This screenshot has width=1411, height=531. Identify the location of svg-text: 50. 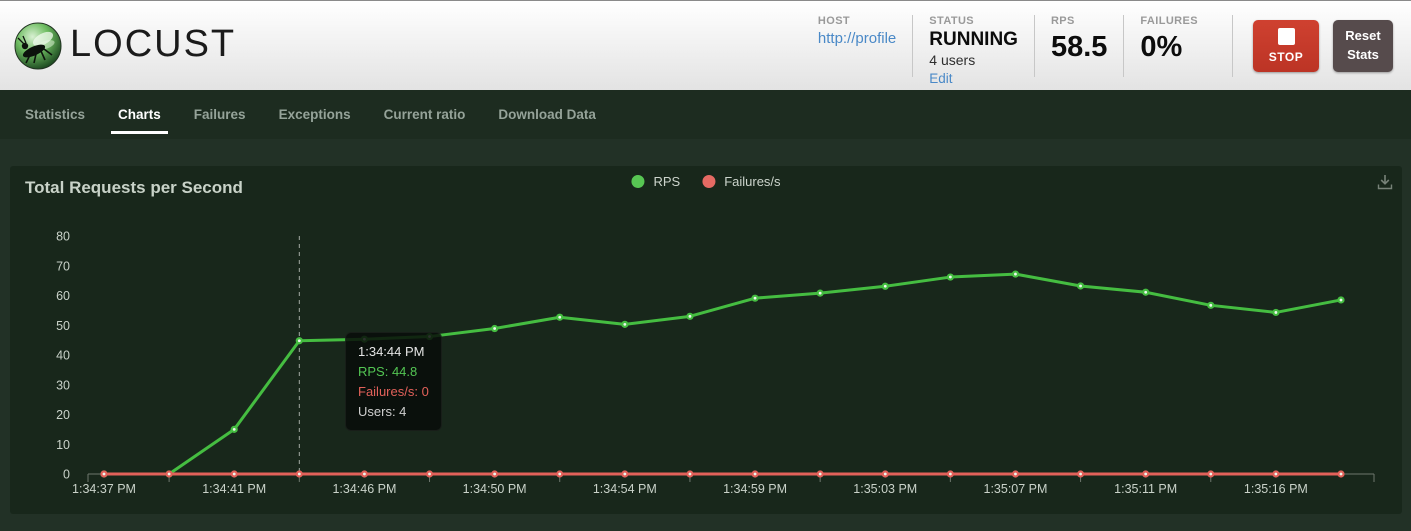
(63, 326).